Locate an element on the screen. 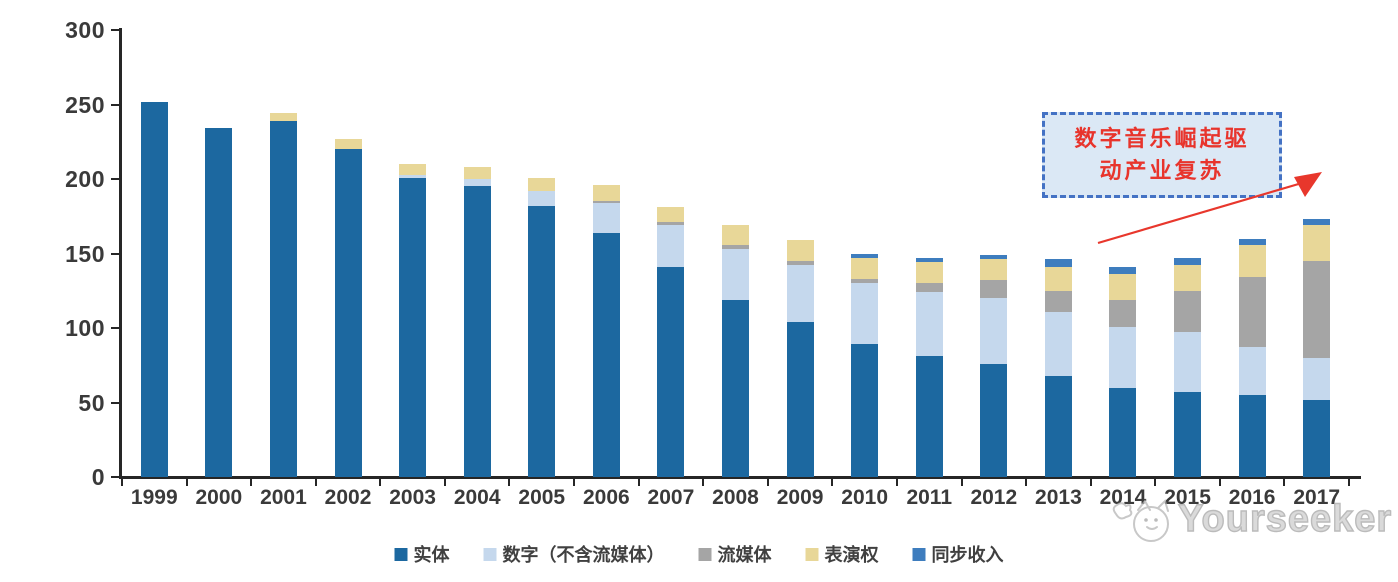  x-axis-label-2004: 2004 is located at coordinates (477, 497).